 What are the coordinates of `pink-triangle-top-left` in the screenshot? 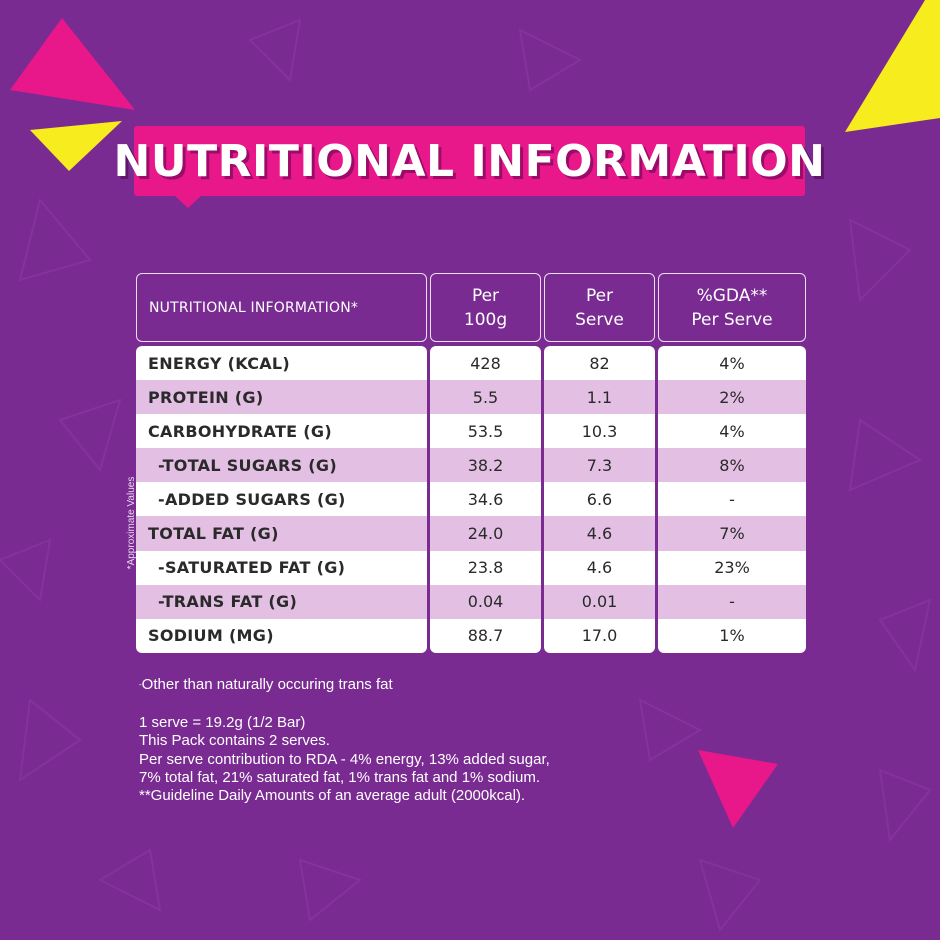 It's located at (72, 64).